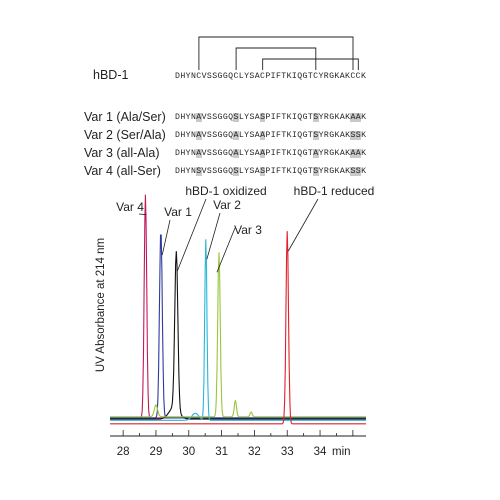  Describe the element at coordinates (287, 452) in the screenshot. I see `x-tick-label: 33` at that location.